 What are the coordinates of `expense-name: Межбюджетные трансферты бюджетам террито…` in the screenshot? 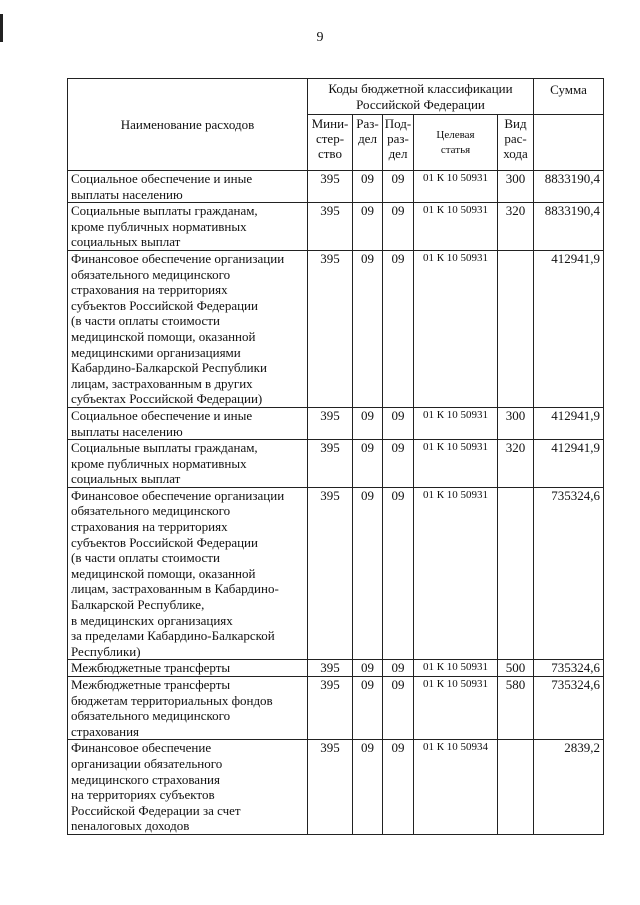 It's located at (187, 708).